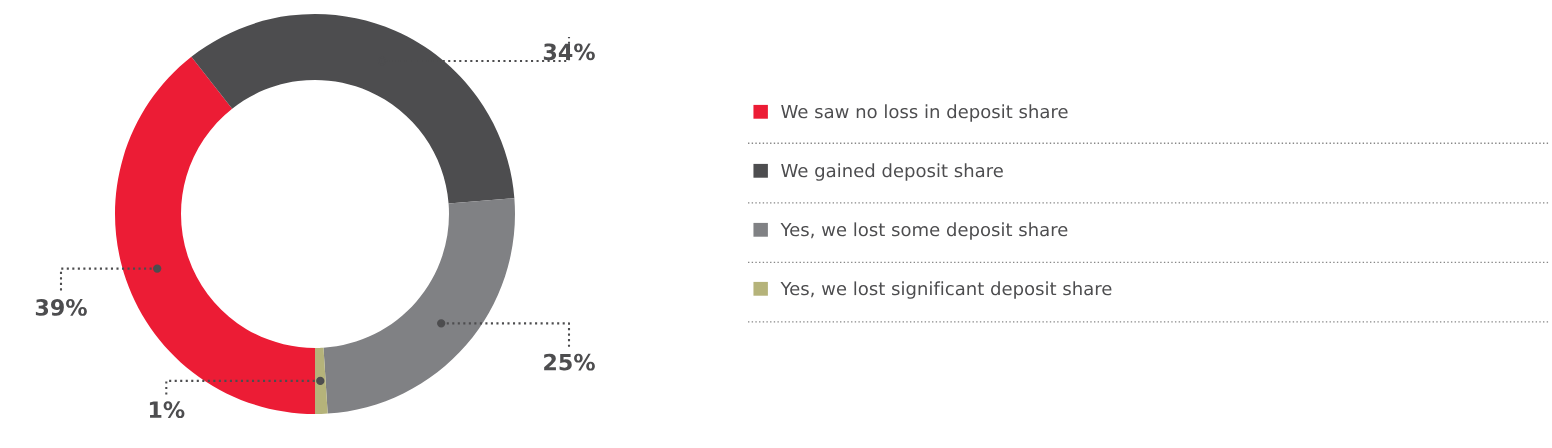 The height and width of the screenshot is (448, 1552). What do you see at coordinates (924, 231) in the screenshot?
I see `legend-label: Yes, we lost some deposit share` at bounding box center [924, 231].